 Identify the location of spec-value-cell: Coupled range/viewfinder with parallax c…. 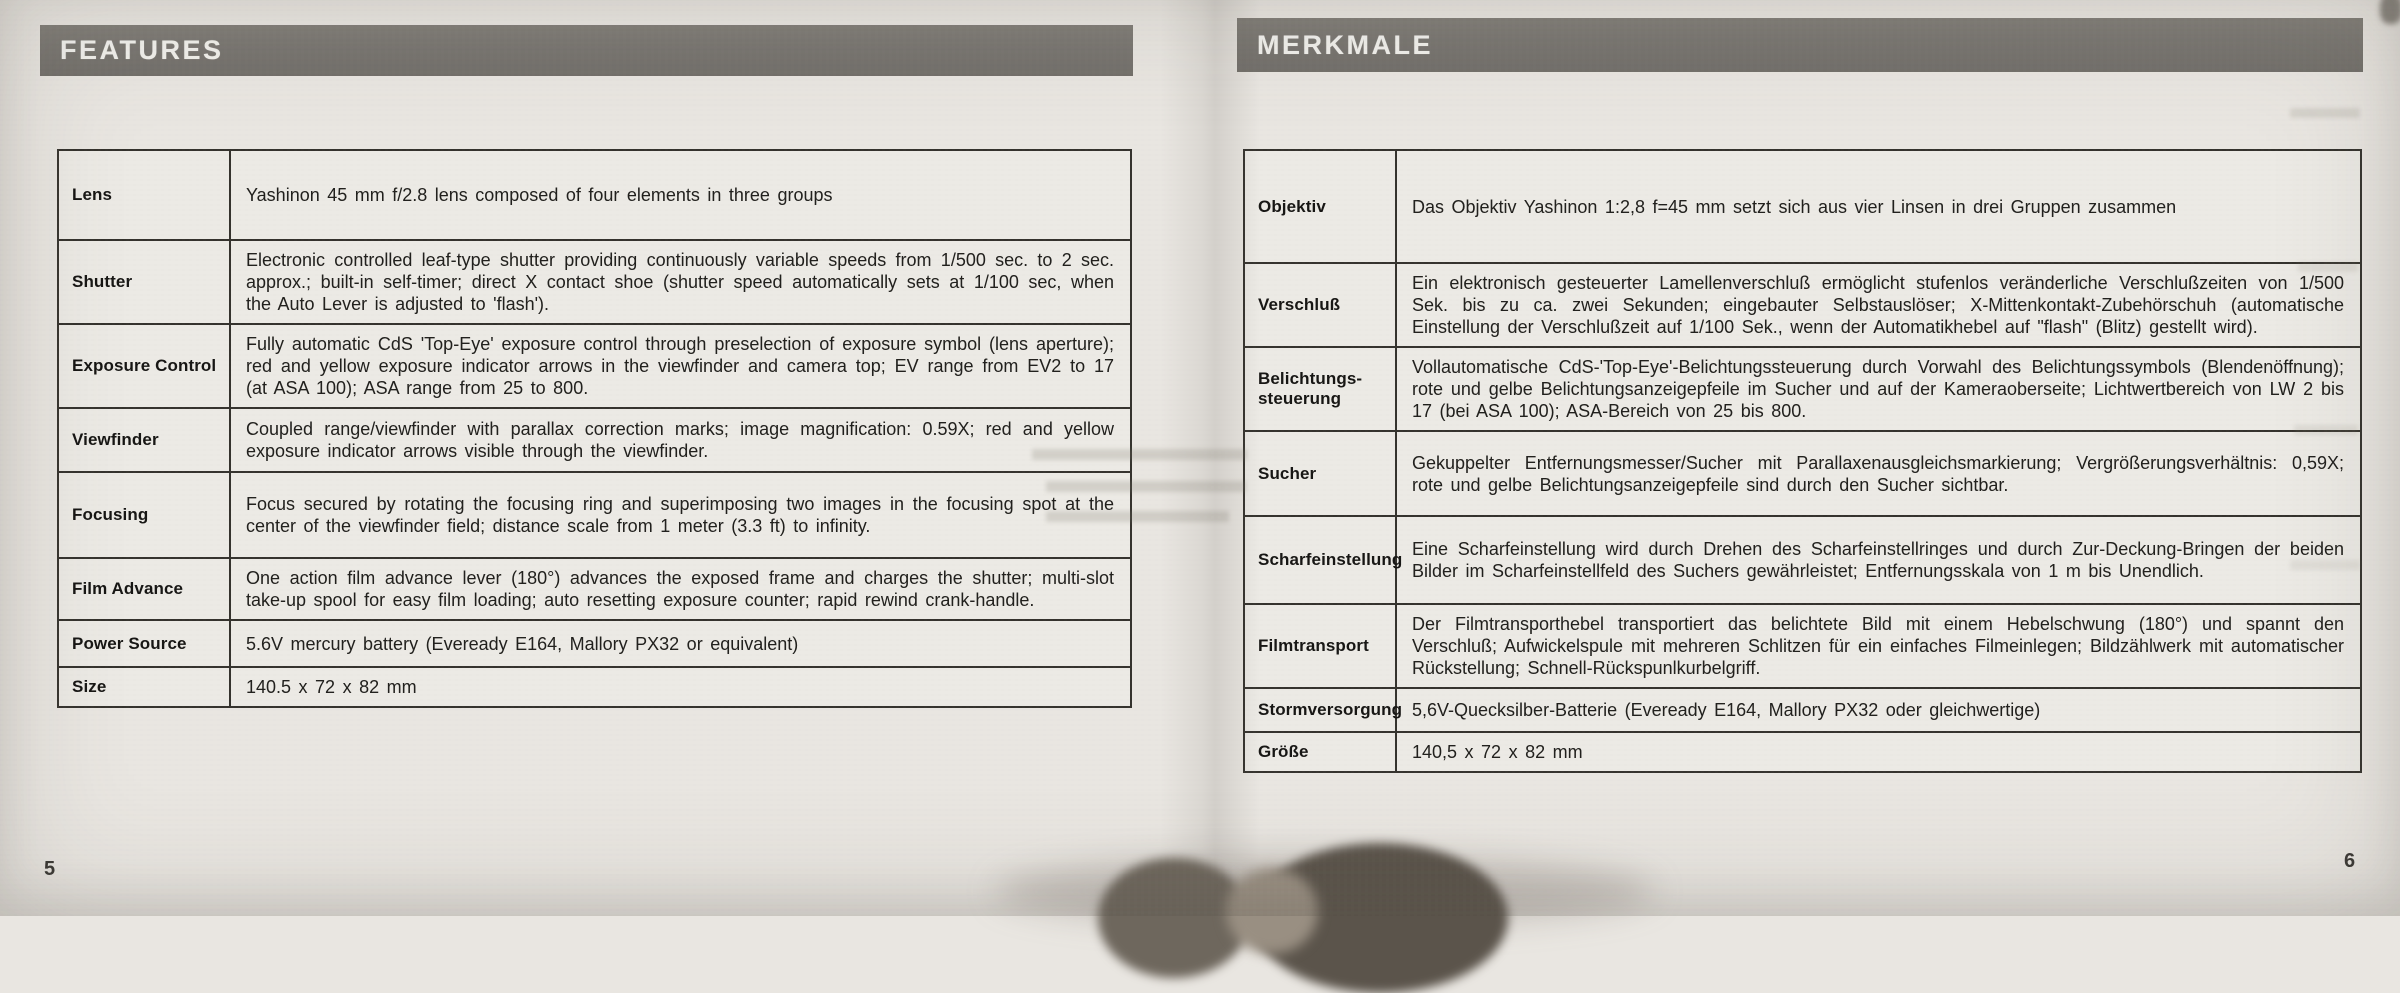
(680, 440).